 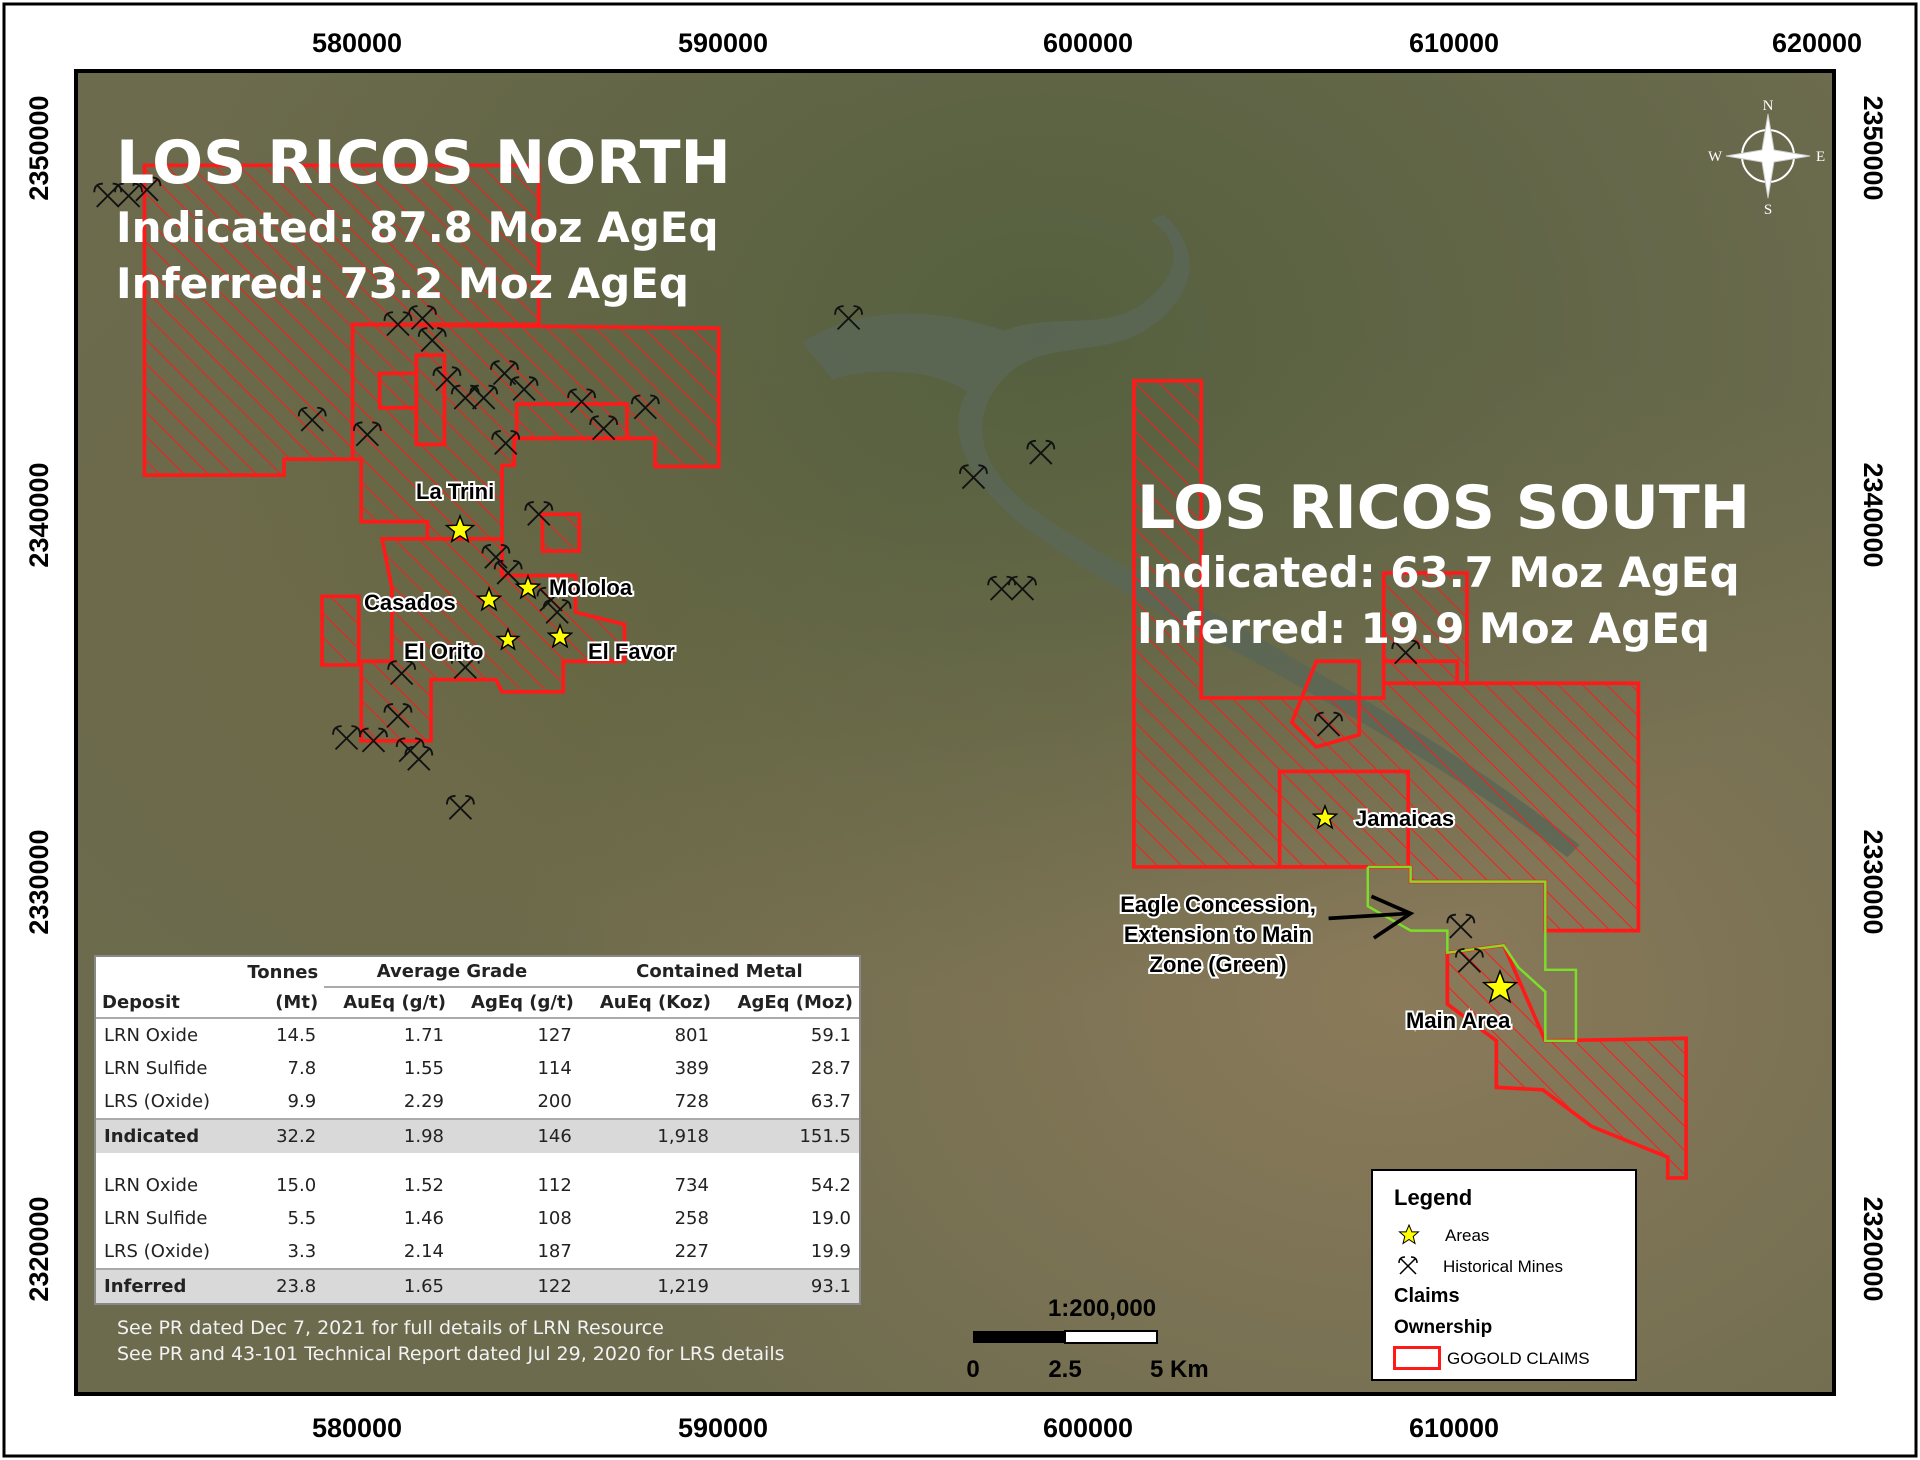 I want to click on label-el-orito: El Orito, so click(x=443, y=651).